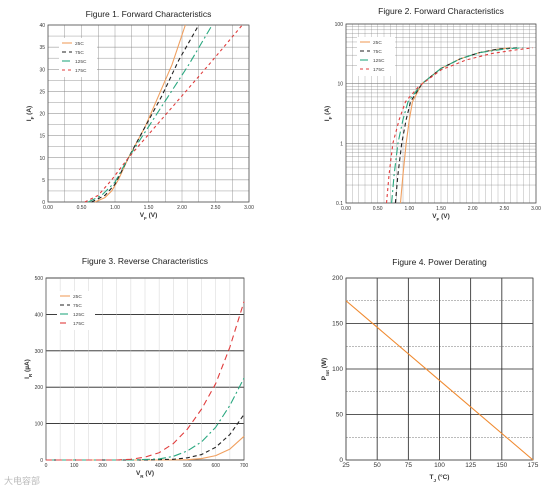  What do you see at coordinates (42, 115) in the screenshot?
I see `y-tick-label: 20` at bounding box center [42, 115].